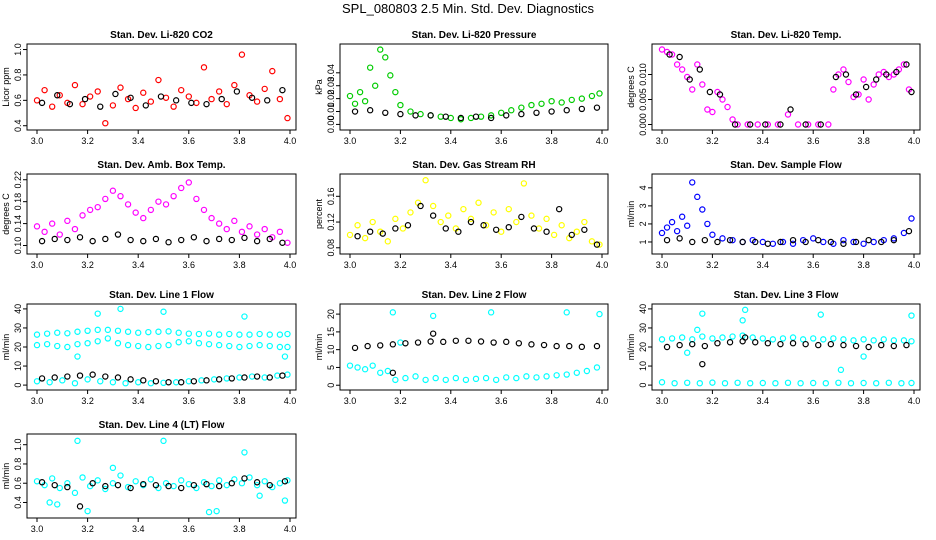 This screenshot has height=540, width=936. What do you see at coordinates (331, 248) in the screenshot?
I see `y-tick-label: 0.08` at bounding box center [331, 248].